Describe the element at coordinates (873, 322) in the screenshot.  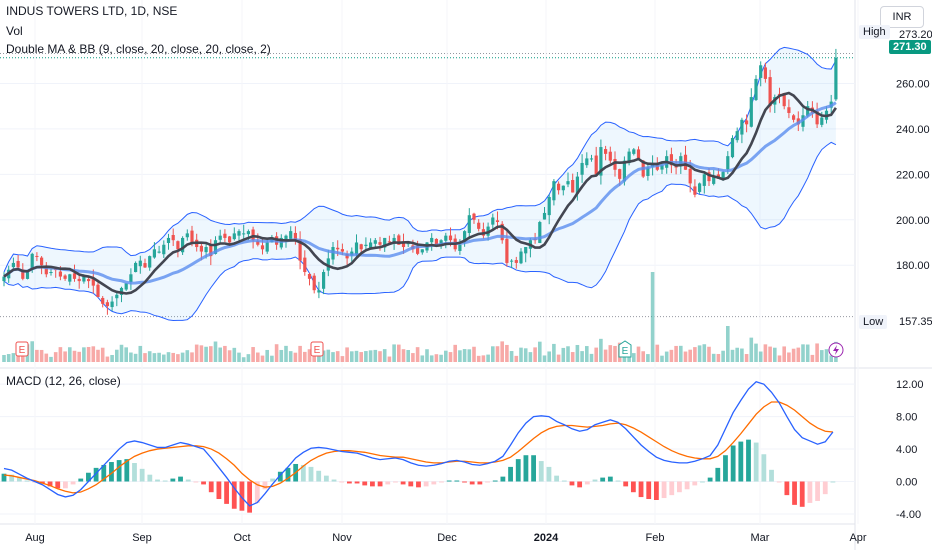
I see `low-label: Low` at that location.